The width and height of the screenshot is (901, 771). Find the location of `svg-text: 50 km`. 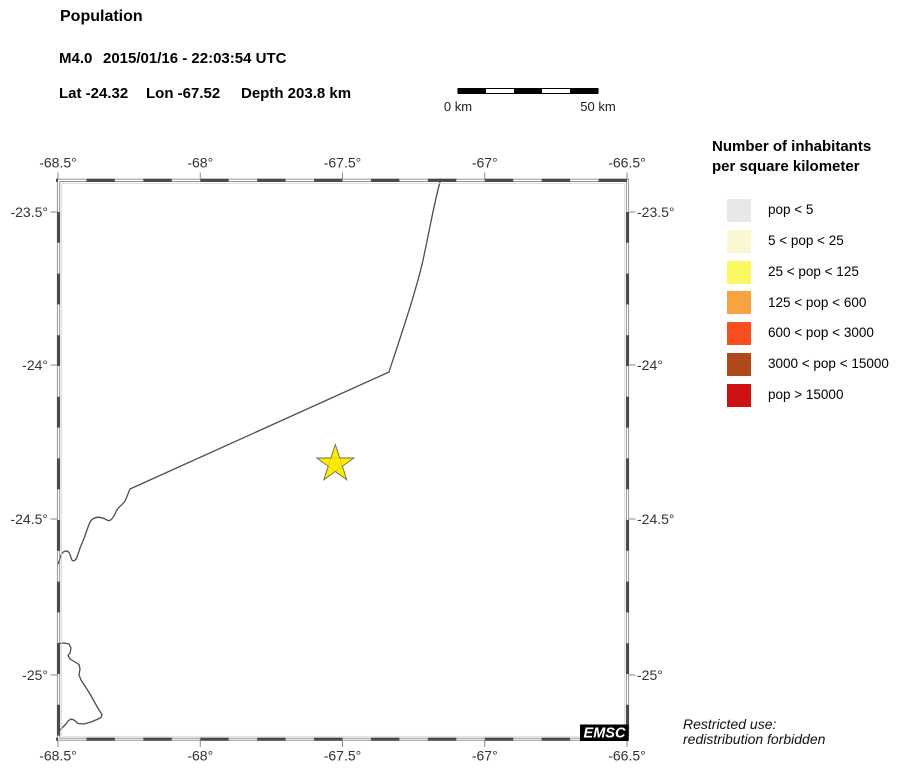

svg-text: 50 km is located at coordinates (597, 106).